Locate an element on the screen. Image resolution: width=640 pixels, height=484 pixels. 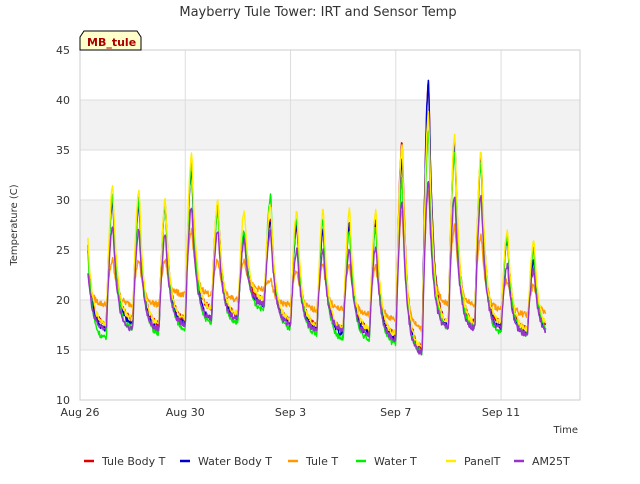
x-tick-label: Sep 11 is located at coordinates (501, 412).